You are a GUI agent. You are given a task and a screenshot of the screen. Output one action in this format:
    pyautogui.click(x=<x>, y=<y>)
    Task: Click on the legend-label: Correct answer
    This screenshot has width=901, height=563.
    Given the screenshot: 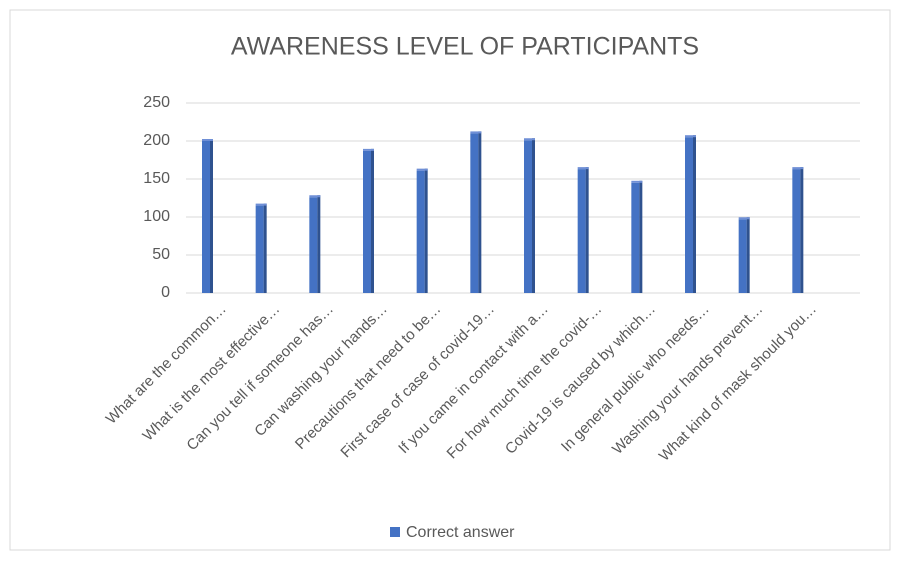 What is the action you would take?
    pyautogui.click(x=460, y=532)
    